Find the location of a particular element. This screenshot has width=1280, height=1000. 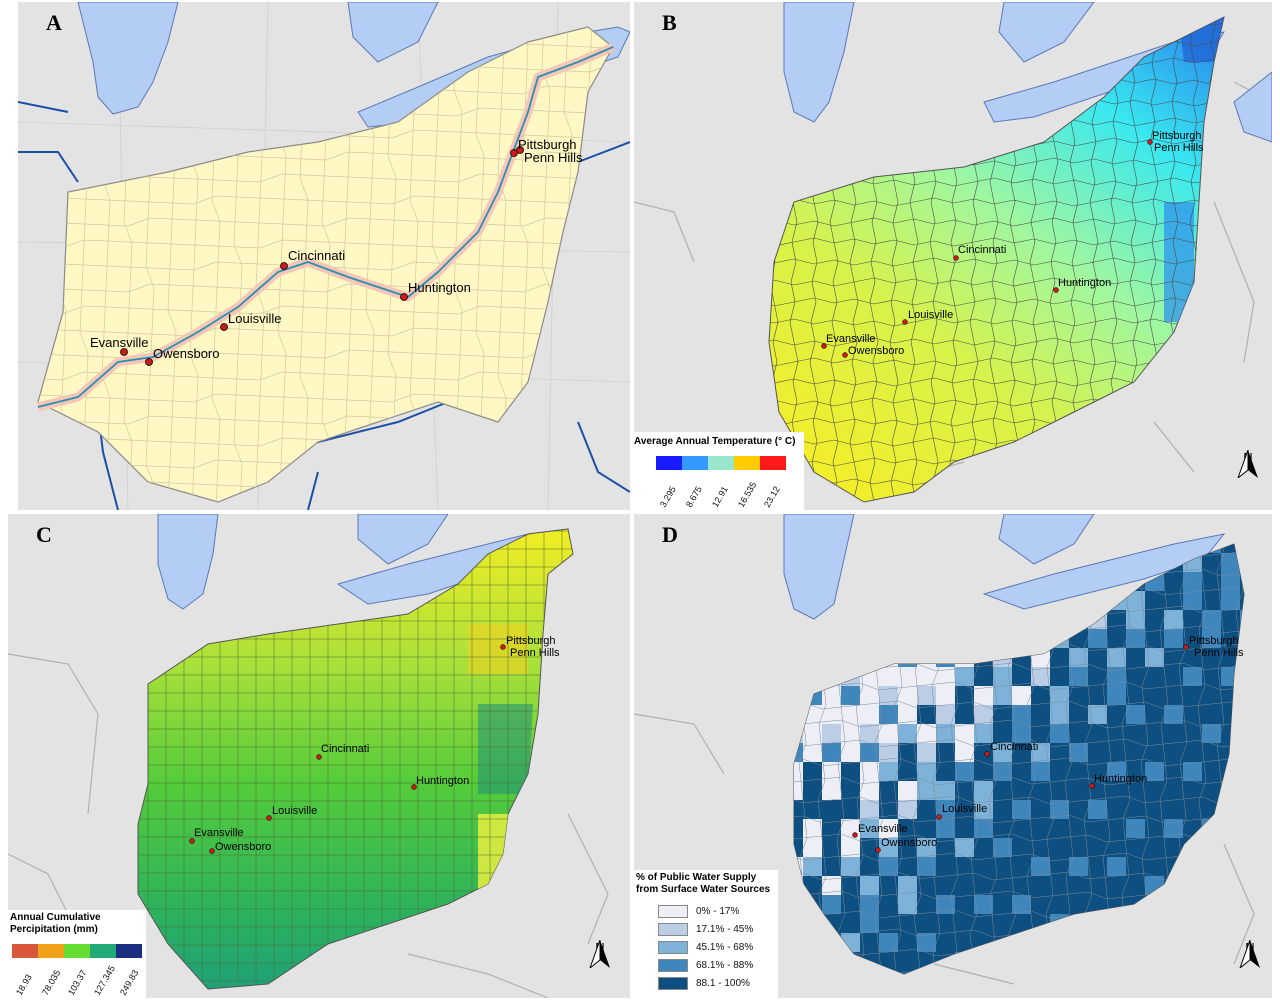

temperature-color-ramp is located at coordinates (721, 463).